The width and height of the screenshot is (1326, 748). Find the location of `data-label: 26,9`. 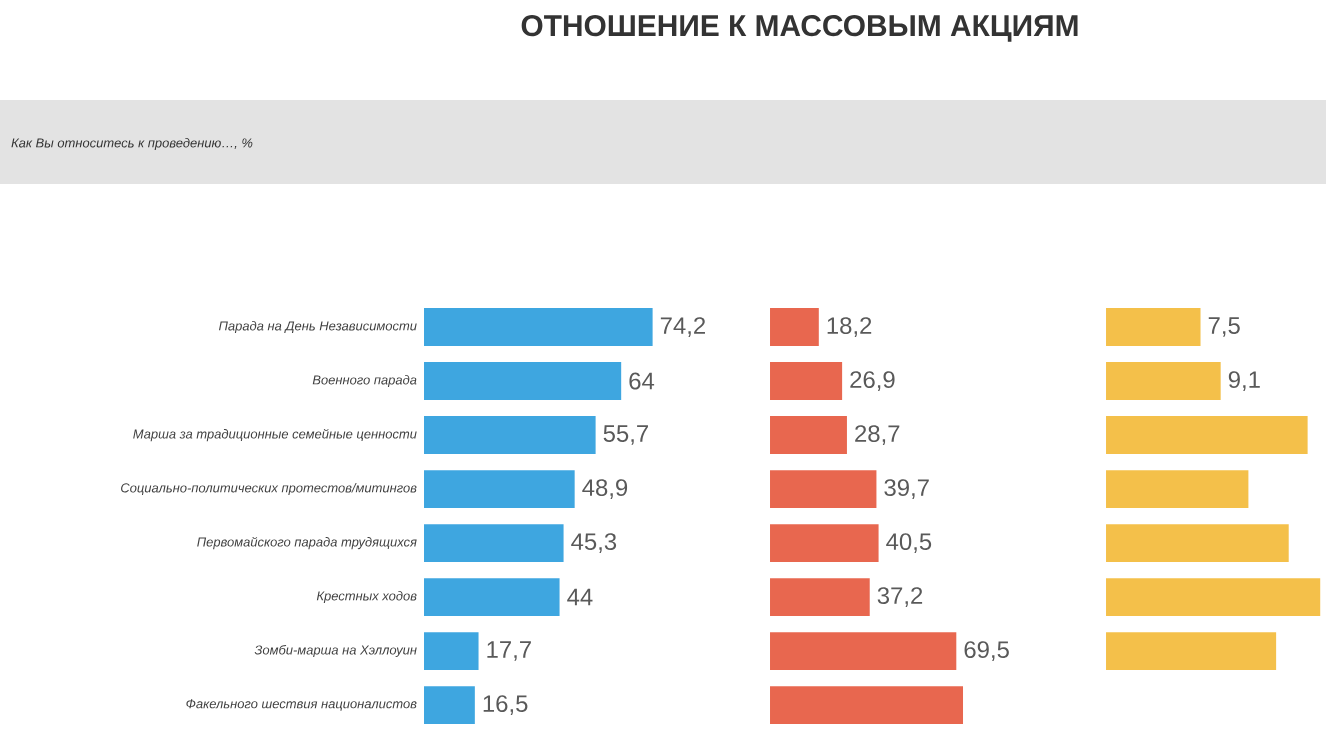

data-label: 26,9 is located at coordinates (872, 381).